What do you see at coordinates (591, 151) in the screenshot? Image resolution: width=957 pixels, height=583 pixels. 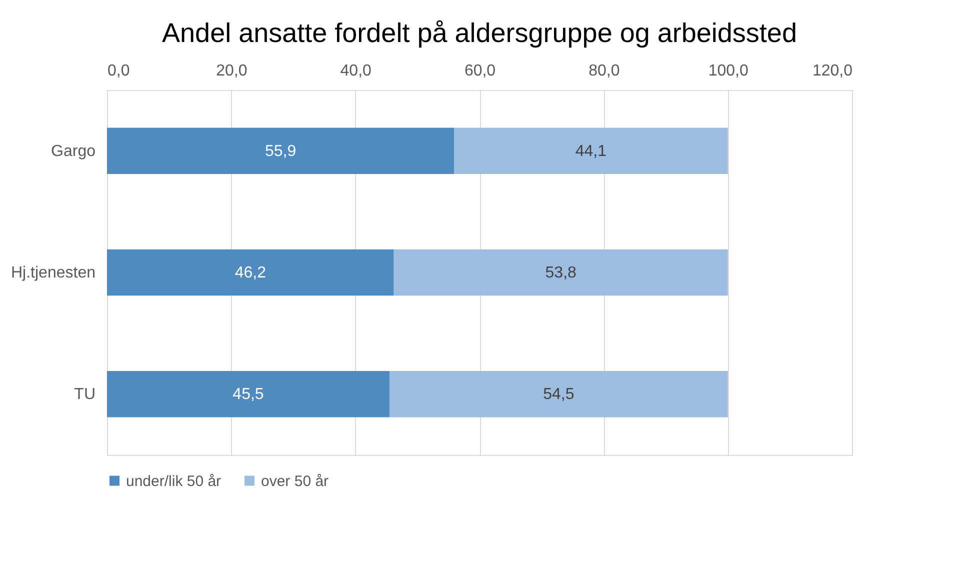 I see `data-label: 44,1` at bounding box center [591, 151].